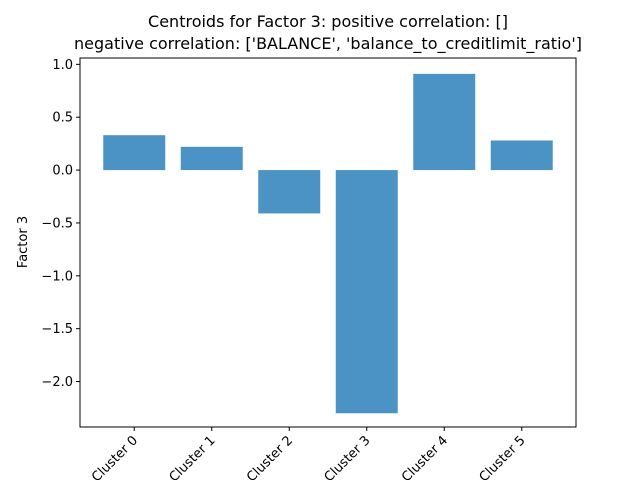 The image size is (640, 480). I want to click on x-tick-label: Cluster 0, so click(115, 456).